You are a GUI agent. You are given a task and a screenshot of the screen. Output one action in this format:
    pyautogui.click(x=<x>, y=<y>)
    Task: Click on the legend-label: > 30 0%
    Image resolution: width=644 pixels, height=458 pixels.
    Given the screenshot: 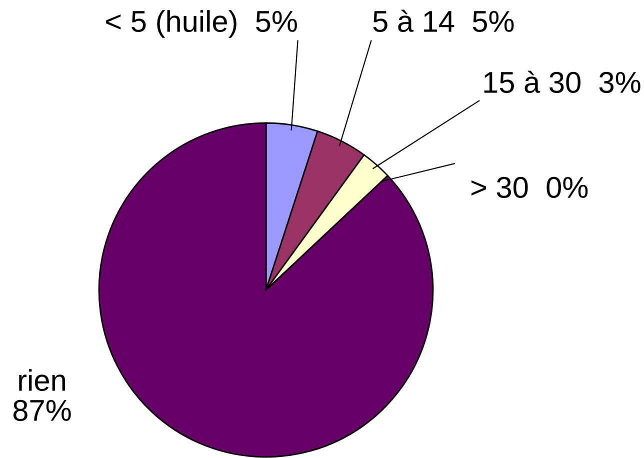 What is the action you would take?
    pyautogui.click(x=529, y=187)
    